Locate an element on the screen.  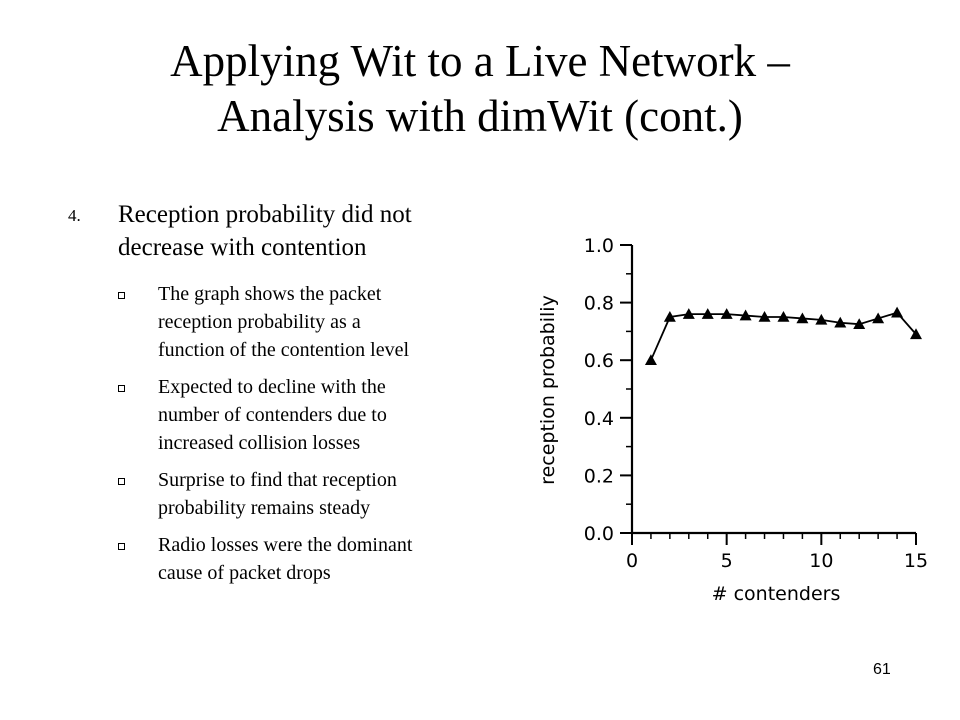
point-line-1: Reception probability did not is located at coordinates (265, 214).